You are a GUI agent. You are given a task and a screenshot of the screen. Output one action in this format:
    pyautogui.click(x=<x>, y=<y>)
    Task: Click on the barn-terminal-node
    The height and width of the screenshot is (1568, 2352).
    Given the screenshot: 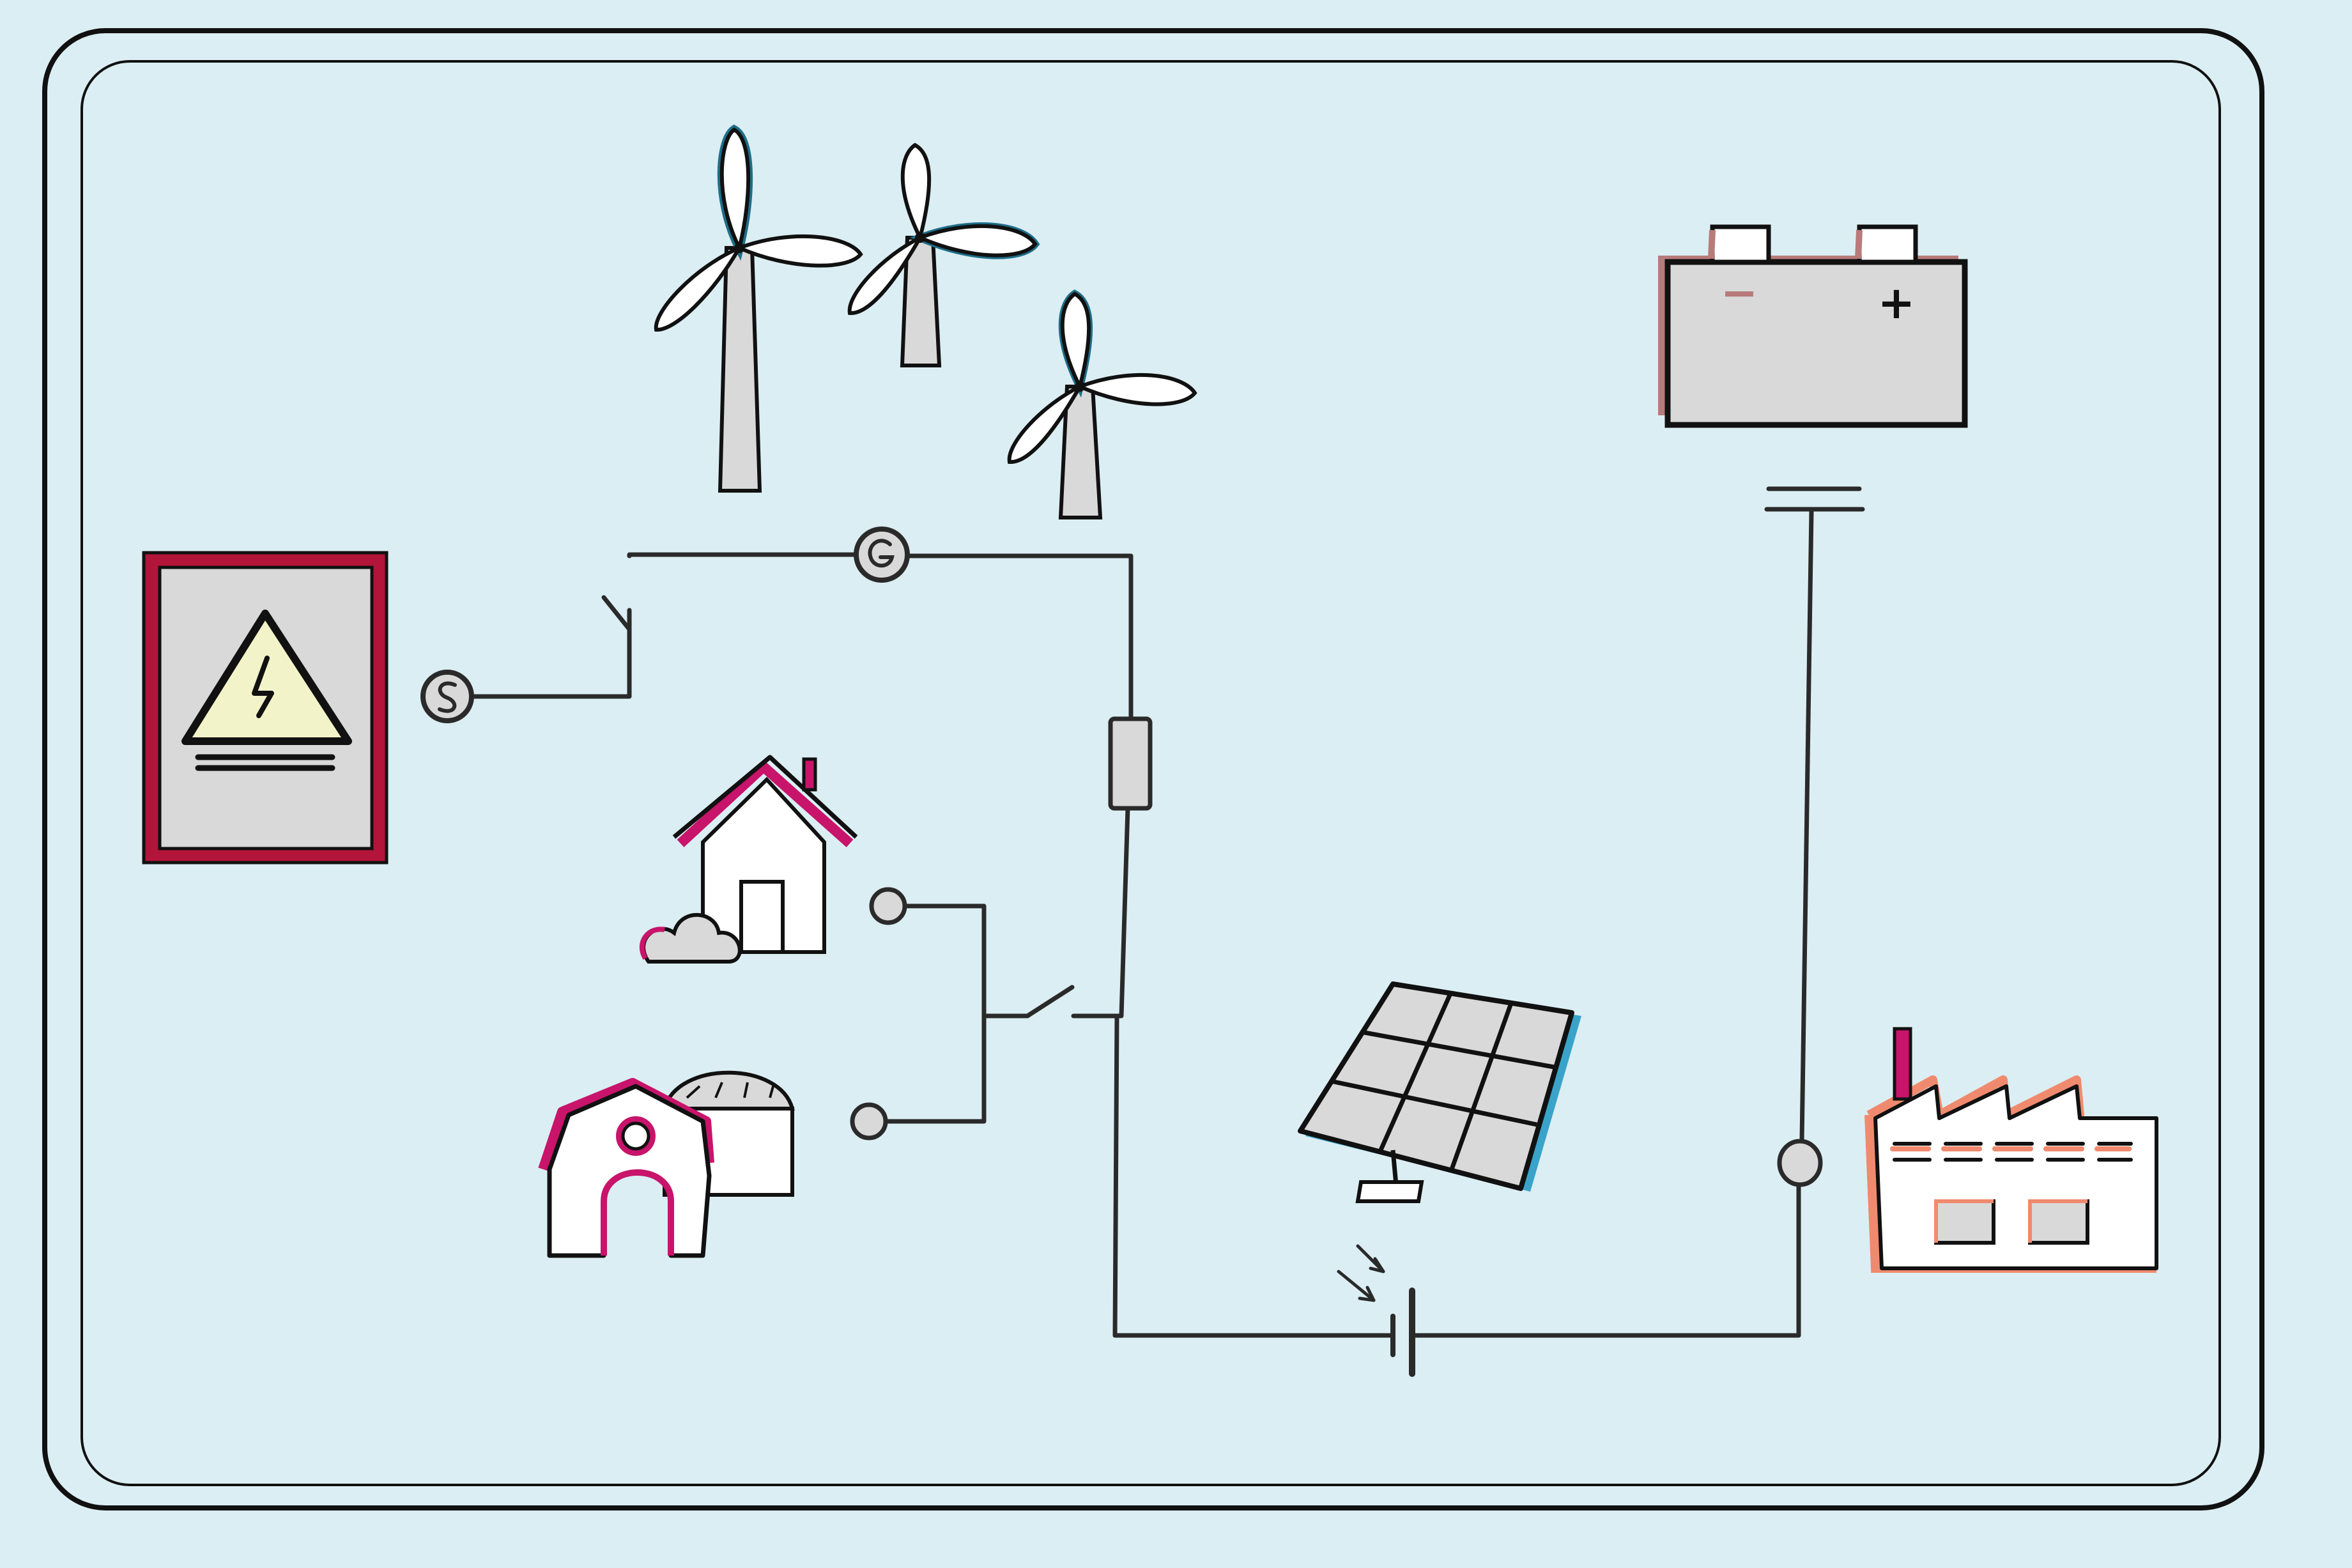 What is the action you would take?
    pyautogui.click(x=869, y=1121)
    